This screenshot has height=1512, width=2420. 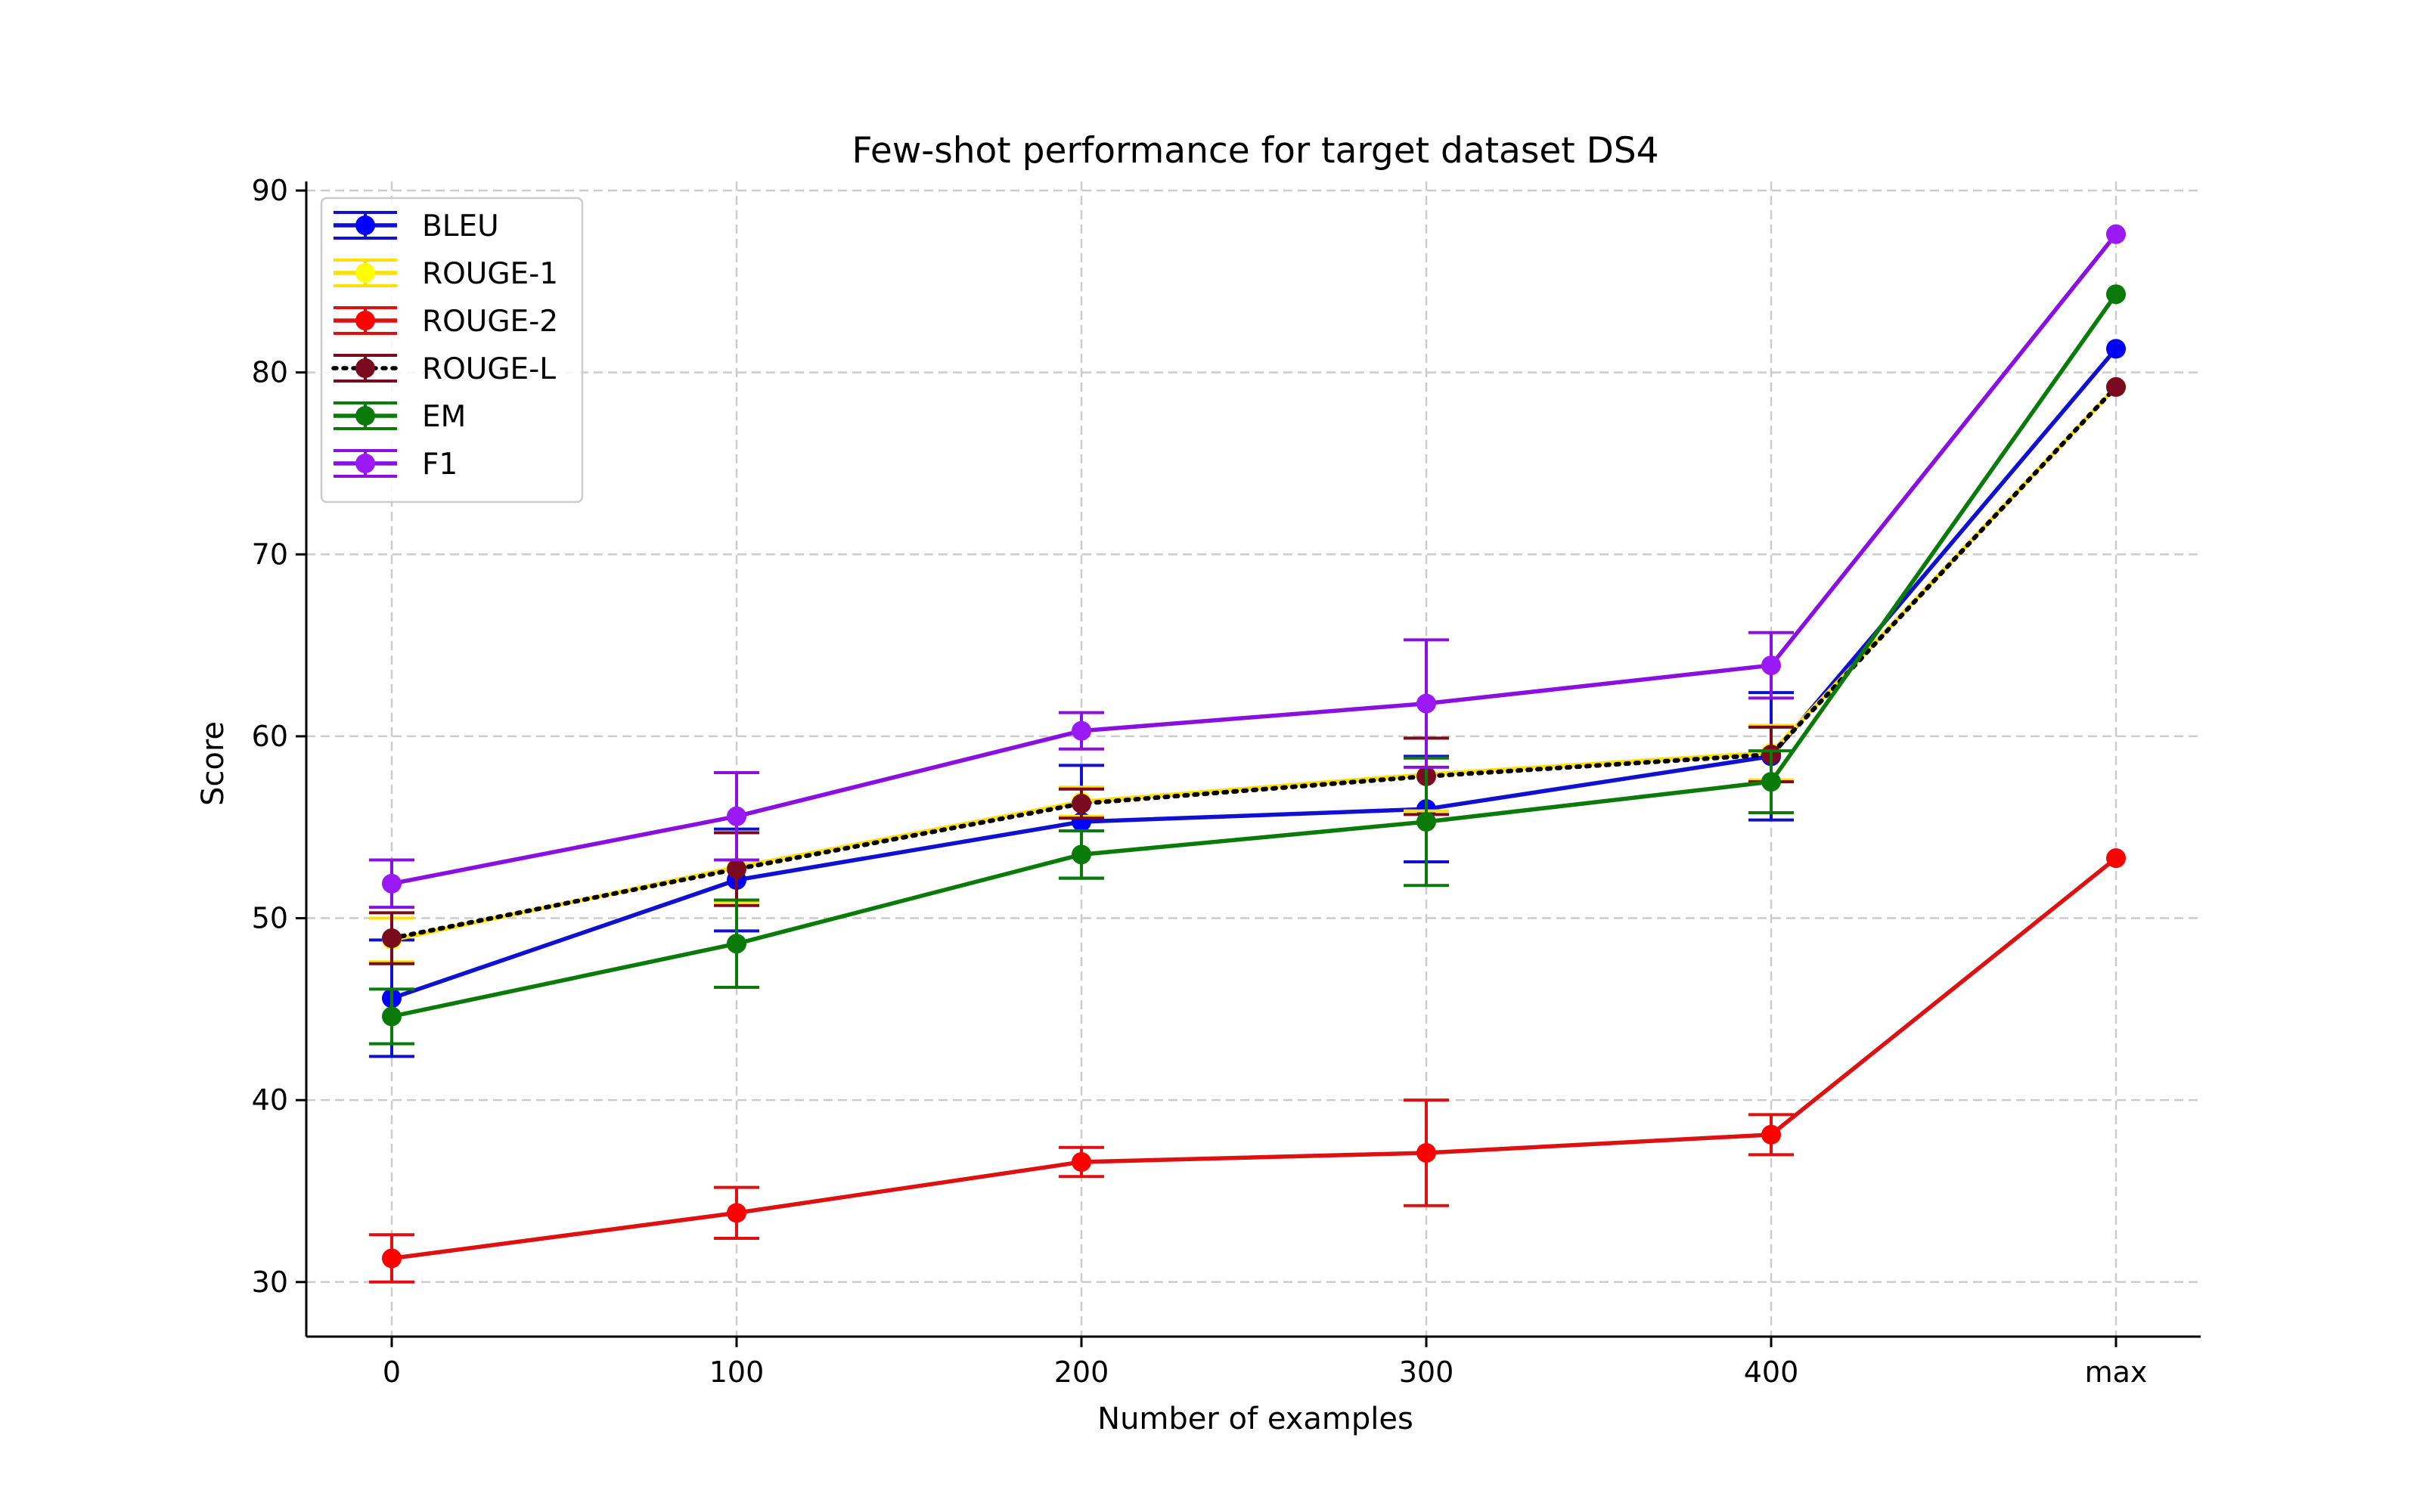 What do you see at coordinates (1426, 1372) in the screenshot?
I see `x-tick-label: 300` at bounding box center [1426, 1372].